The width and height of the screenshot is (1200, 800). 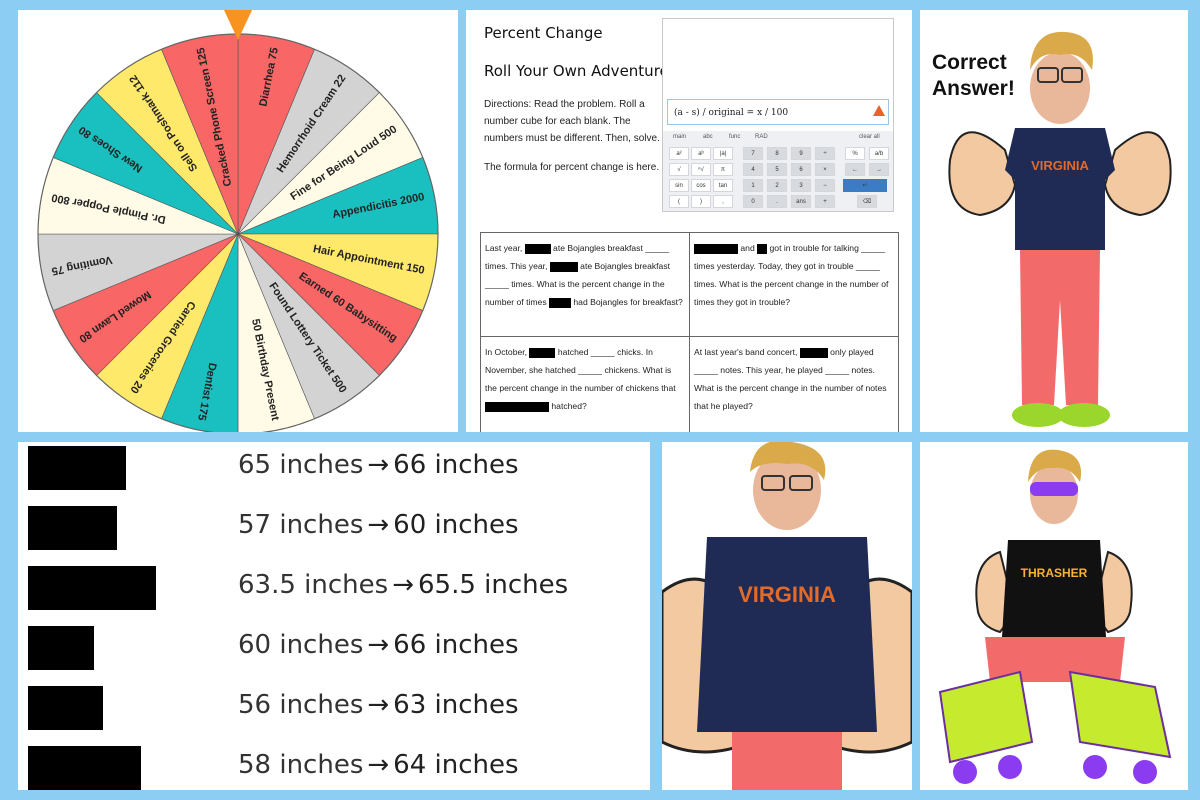 I want to click on calculator-key: ⌫, so click(x=867, y=201).